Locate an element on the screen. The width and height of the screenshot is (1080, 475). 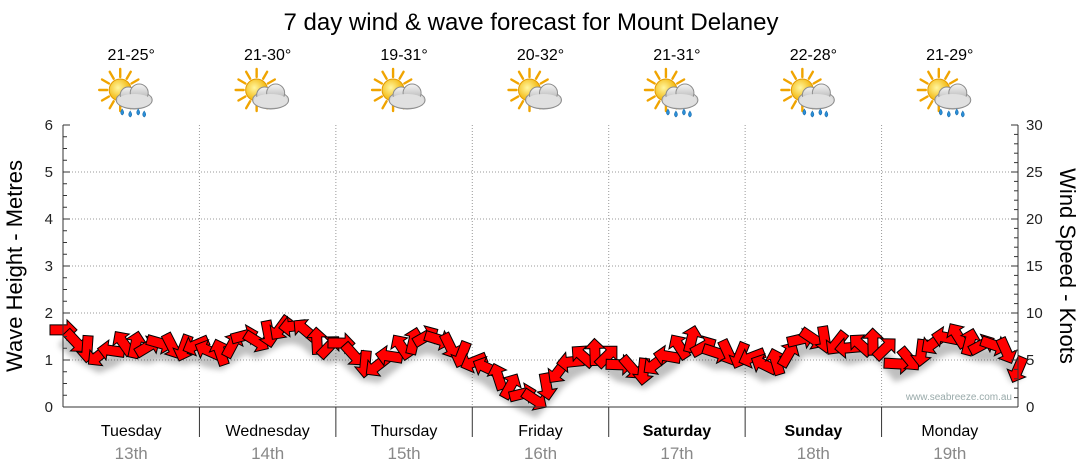
y-tick-label-right: 30 is located at coordinates (1034, 125).